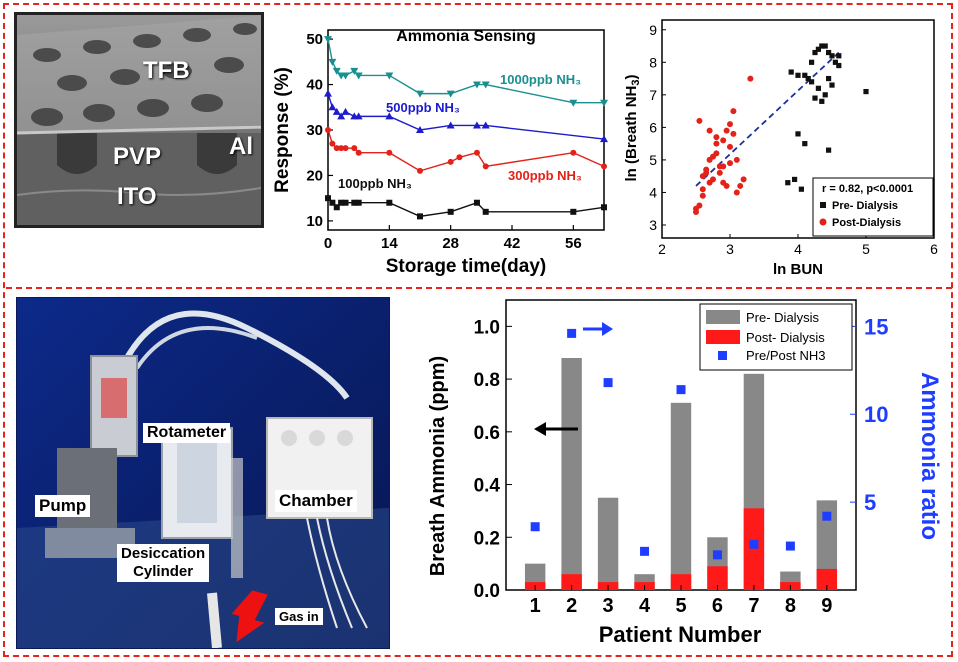  What do you see at coordinates (241, 146) in the screenshot?
I see `al-label: Al` at bounding box center [241, 146].